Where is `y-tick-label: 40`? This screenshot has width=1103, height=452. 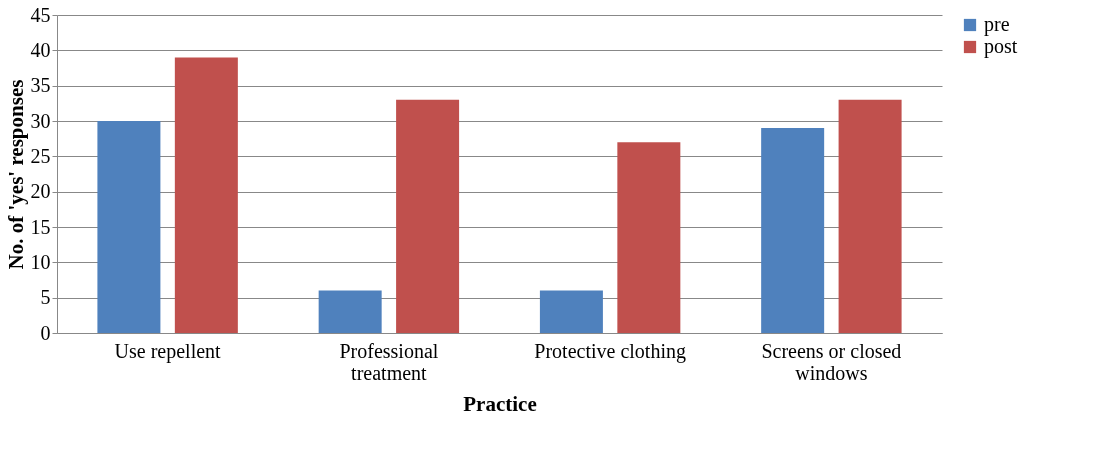
y-tick-label: 40 is located at coordinates (40, 49).